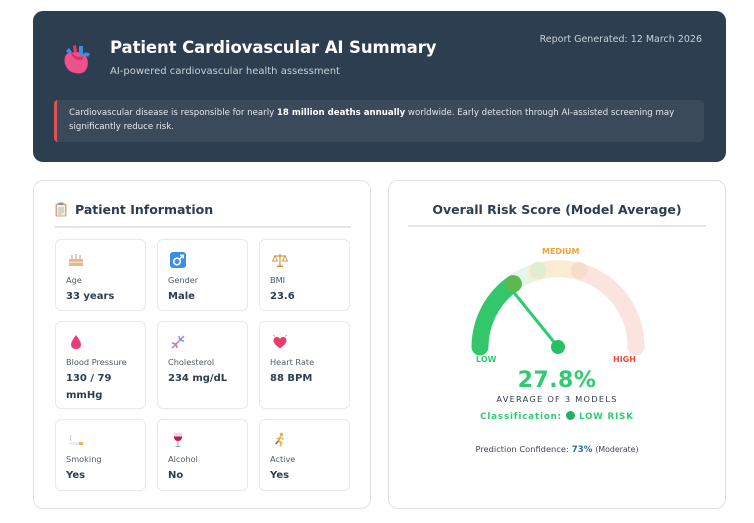 This screenshot has height=523, width=754. Describe the element at coordinates (620, 39) in the screenshot. I see `report-date: Report Generated: 12 March 2026` at that location.